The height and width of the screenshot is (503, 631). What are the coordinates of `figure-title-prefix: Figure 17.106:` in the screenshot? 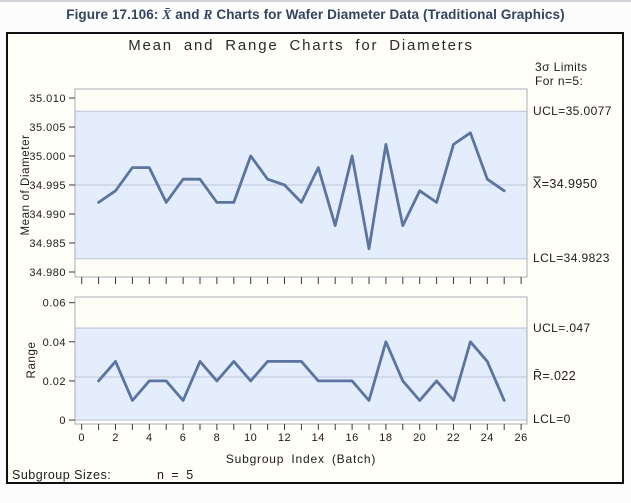 It's located at (114, 14).